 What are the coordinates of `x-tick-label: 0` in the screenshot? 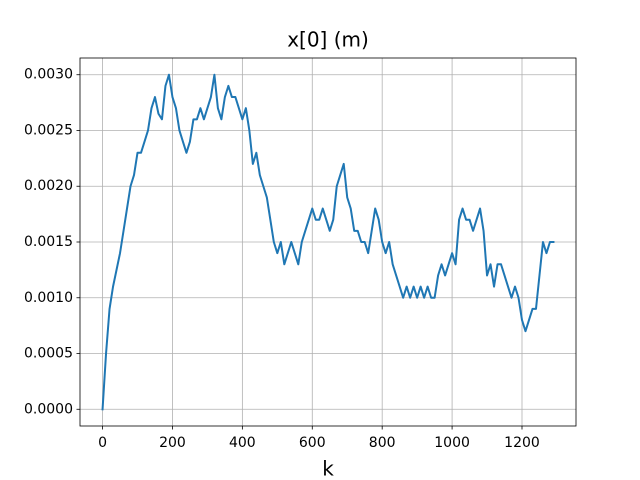 It's located at (102, 443).